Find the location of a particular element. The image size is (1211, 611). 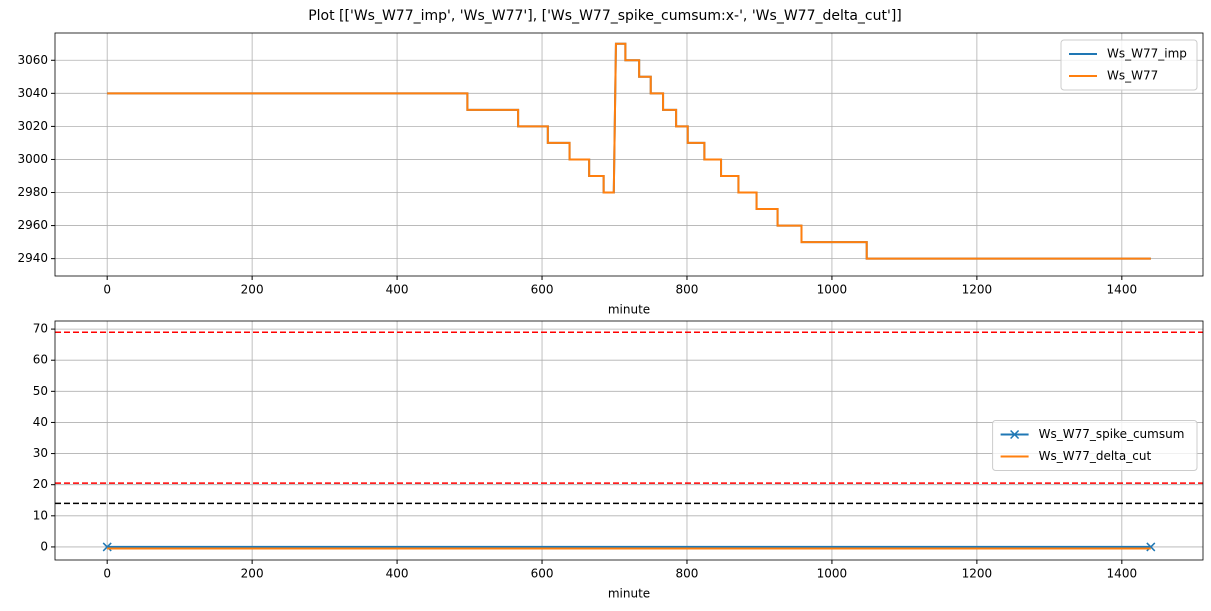

y-tick-label: 3020 is located at coordinates (32, 126).